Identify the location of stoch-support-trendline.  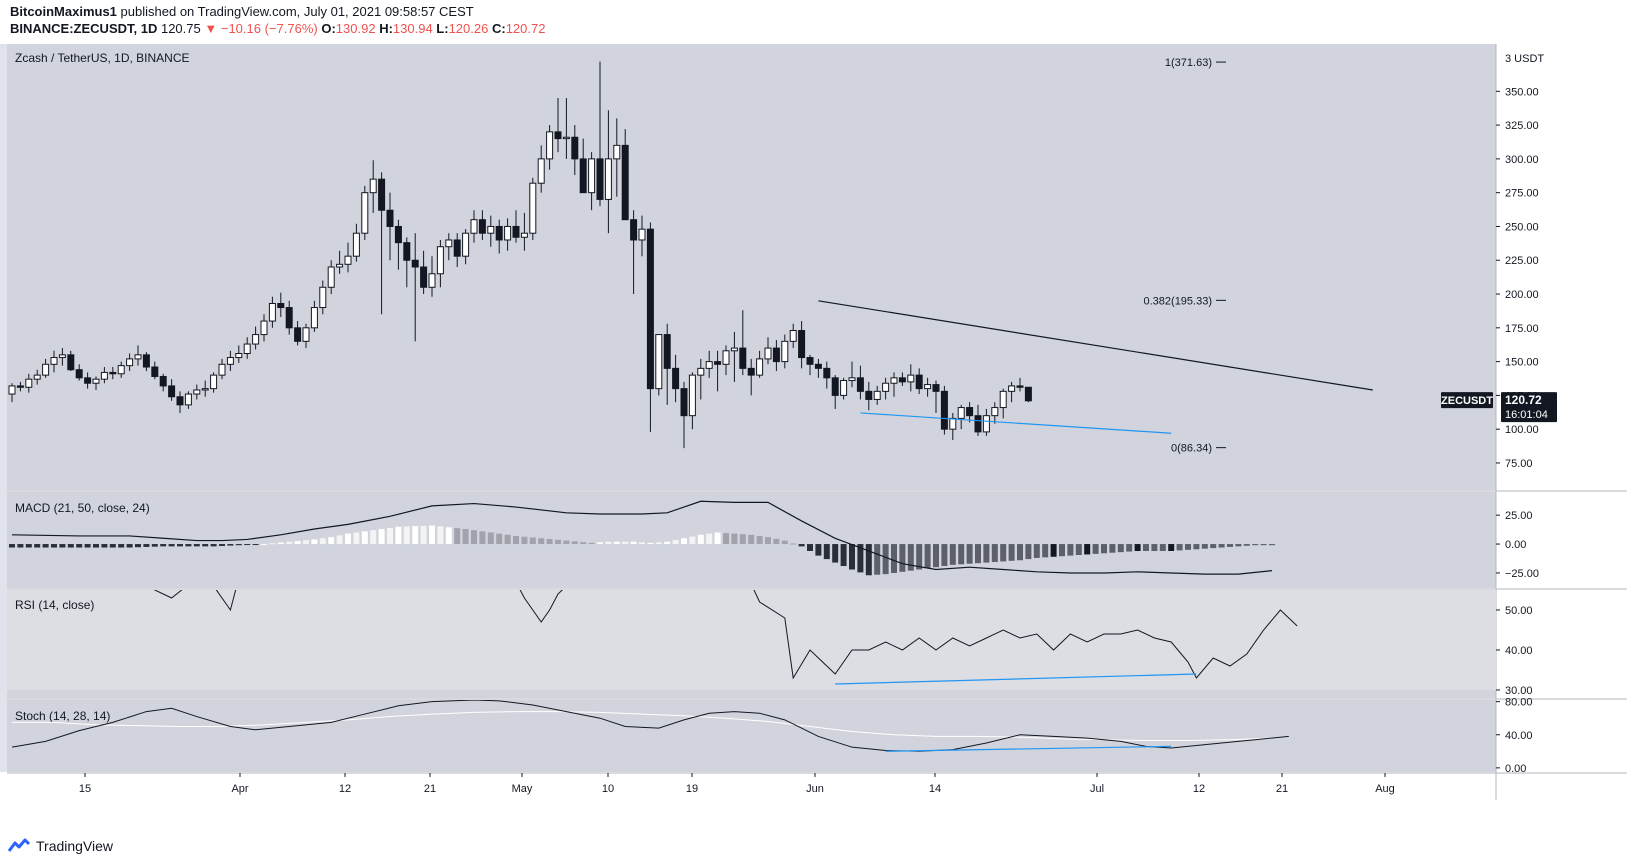
(1028, 748).